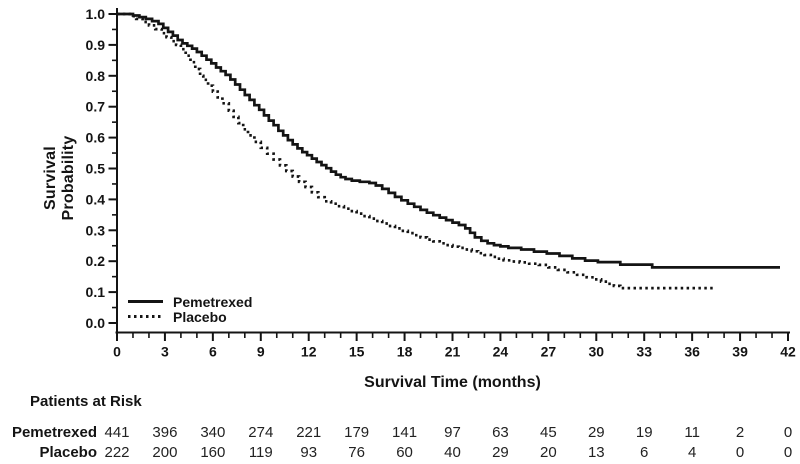 This screenshot has width=800, height=464. What do you see at coordinates (165, 452) in the screenshot?
I see `at-risk-count: 200` at bounding box center [165, 452].